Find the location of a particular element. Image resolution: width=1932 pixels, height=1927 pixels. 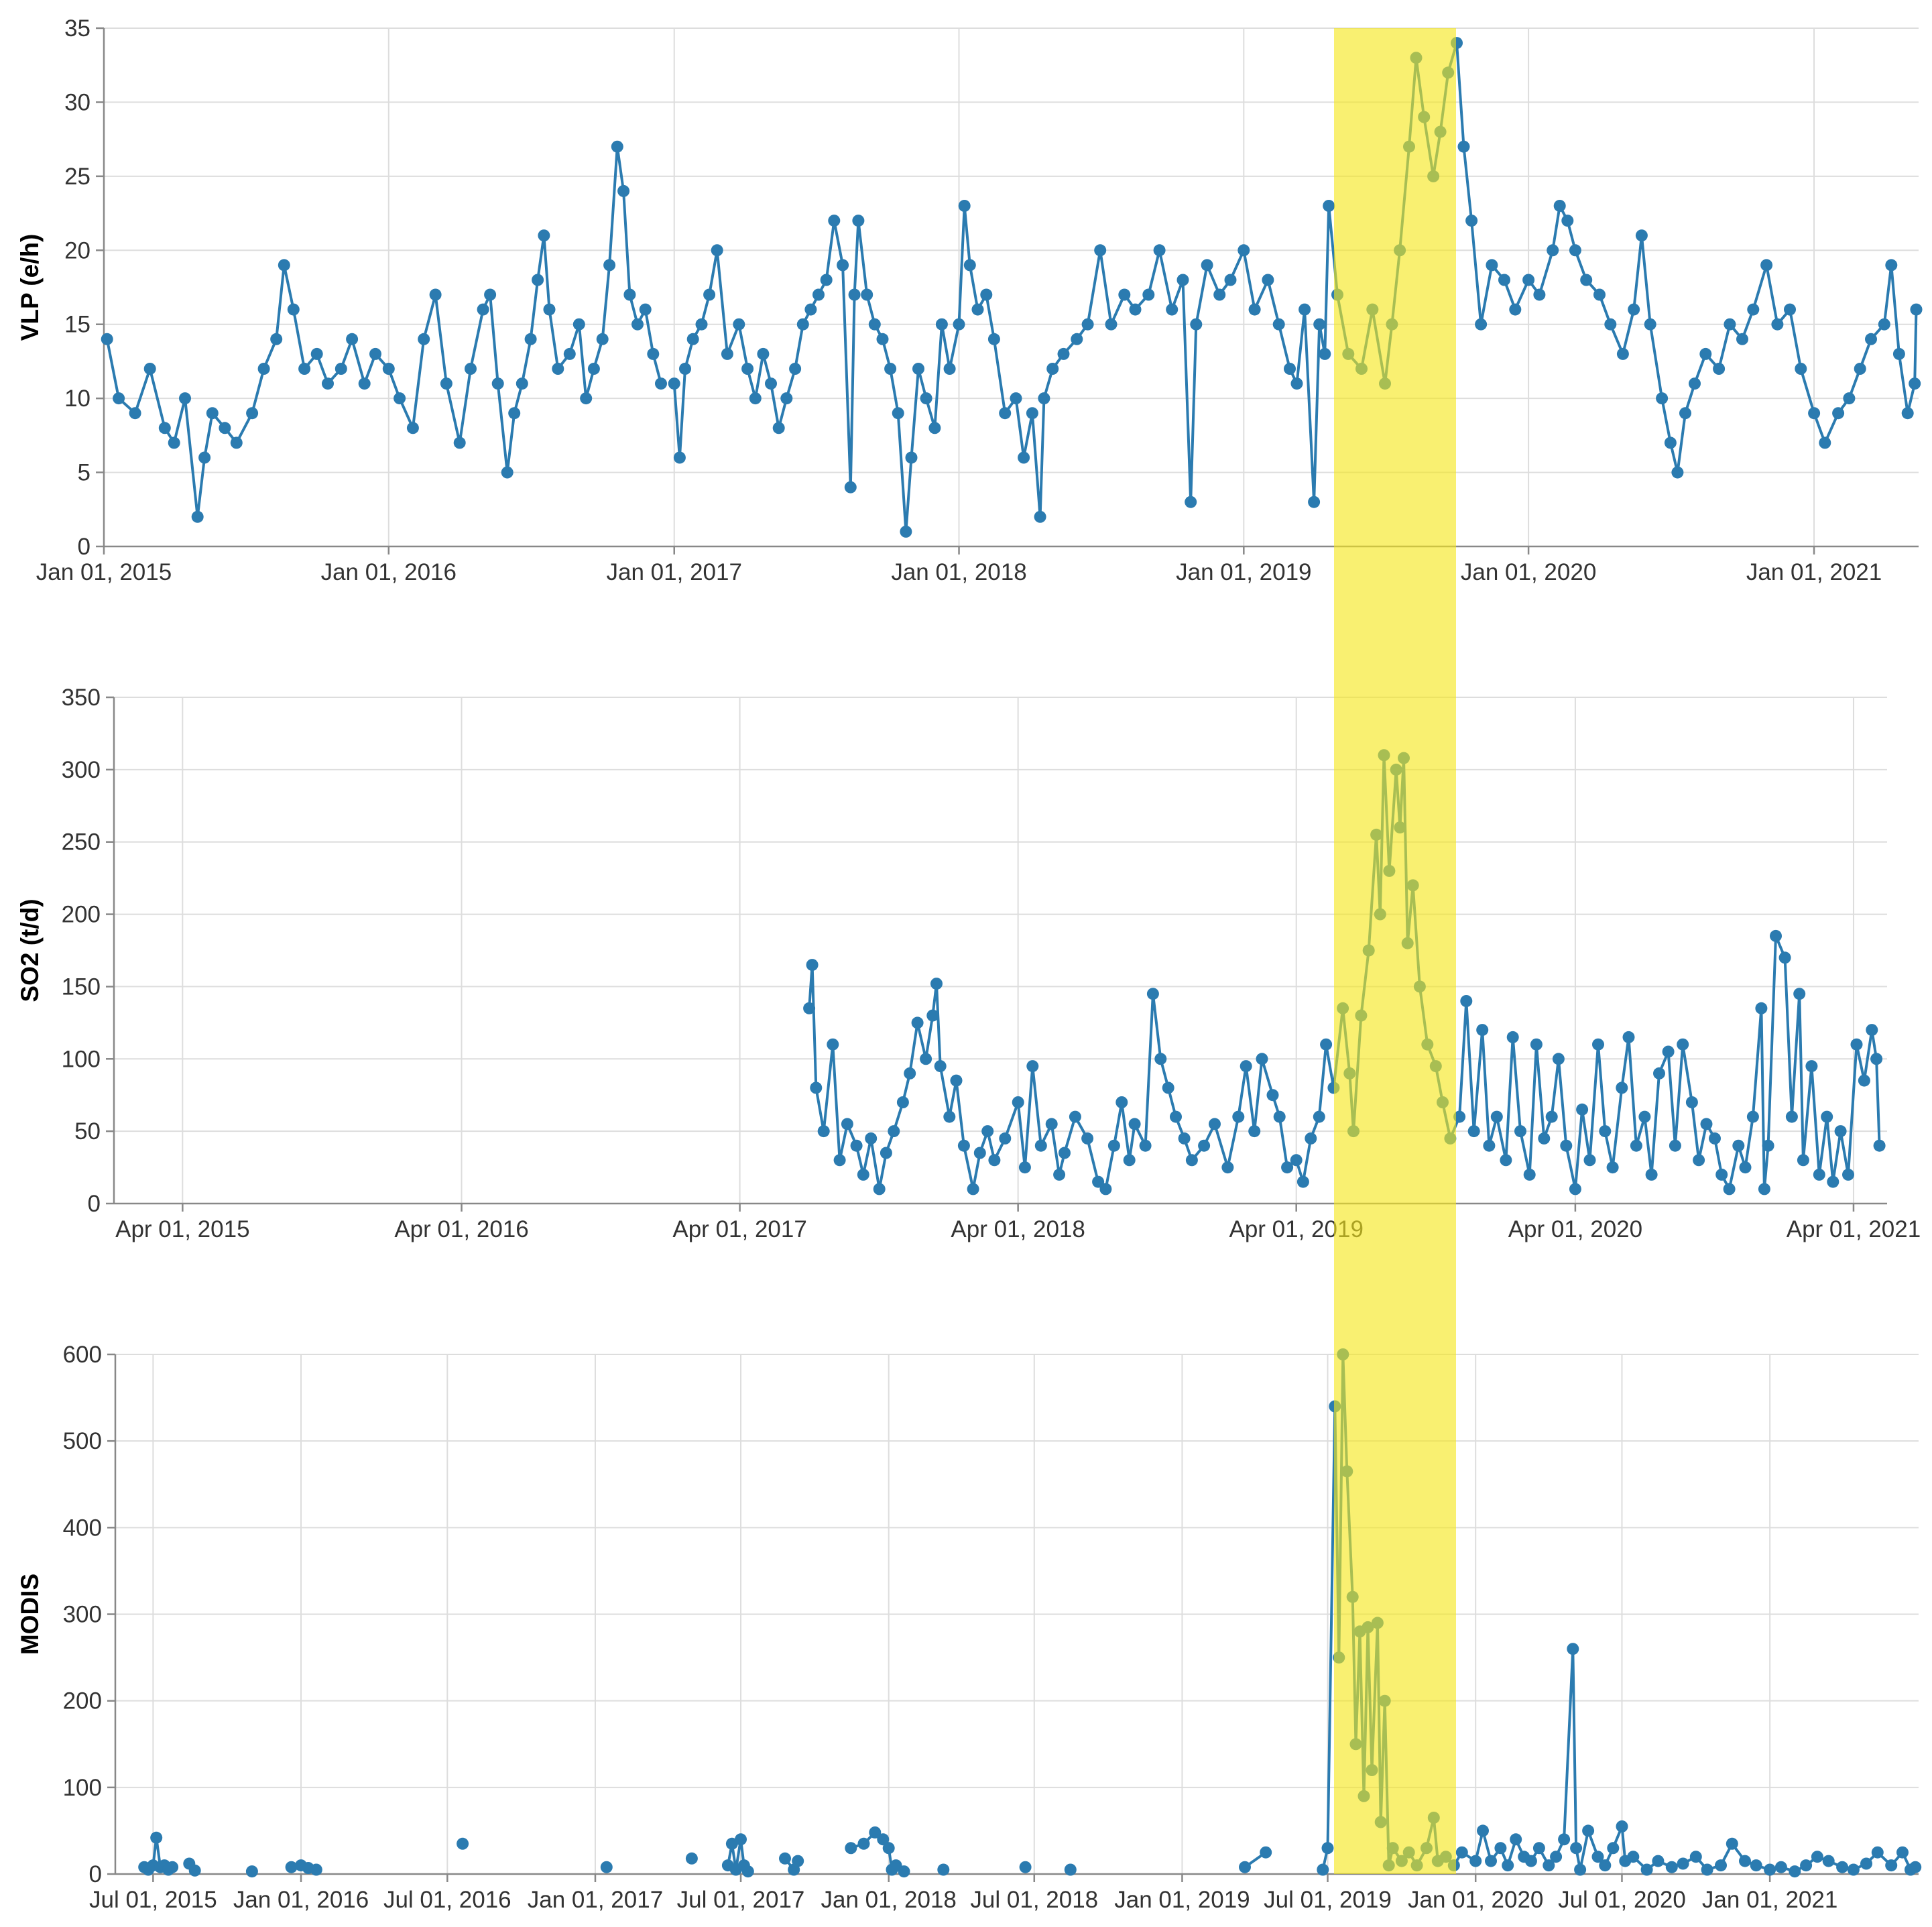

highlight-band is located at coordinates (1395, 951).